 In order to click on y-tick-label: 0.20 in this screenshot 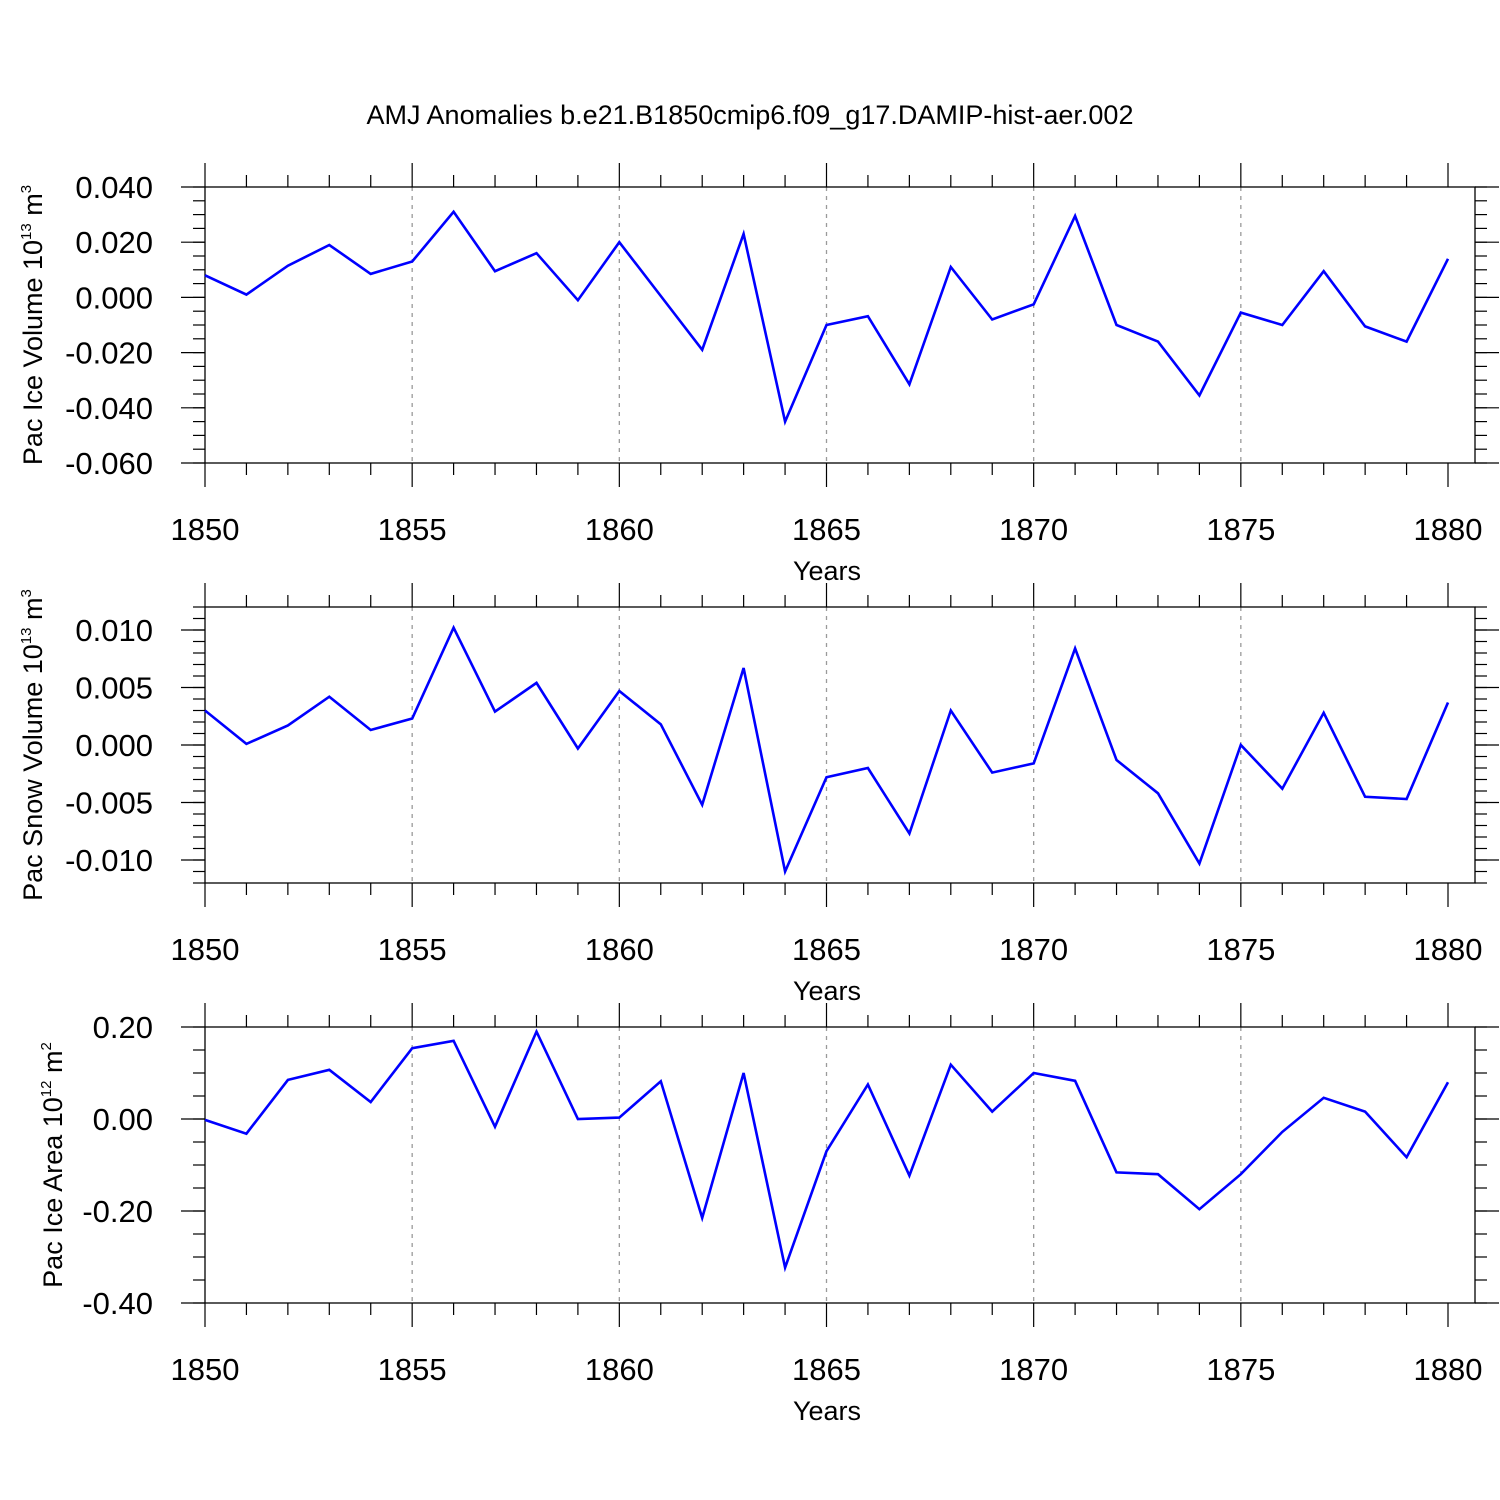, I will do `click(123, 1027)`.